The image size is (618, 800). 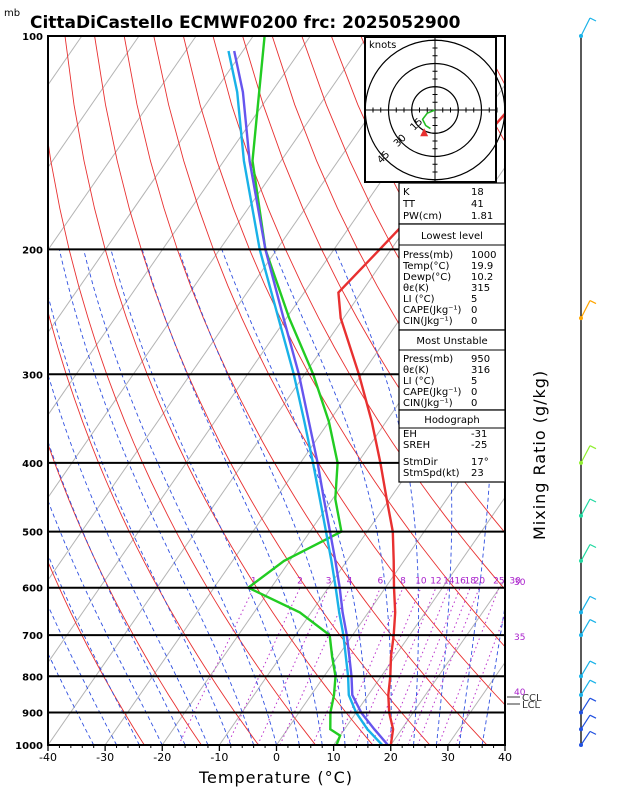 I want to click on unit-label: mb, so click(x=12, y=13).